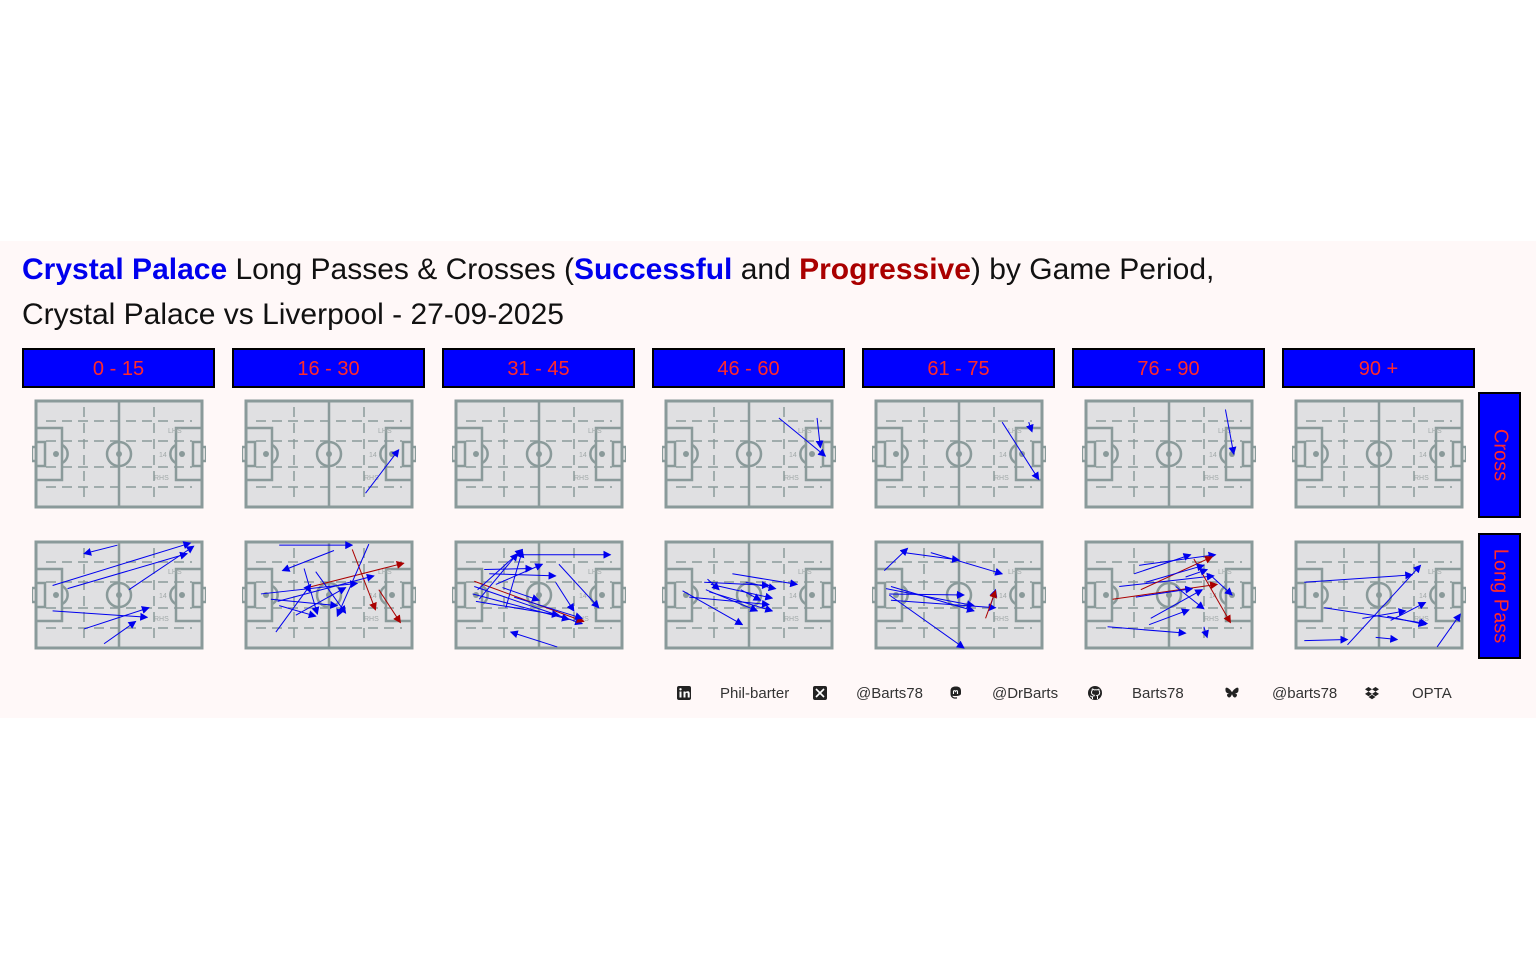 The width and height of the screenshot is (1536, 960). Describe the element at coordinates (400, 269) in the screenshot. I see `title-part-1: Long Passes & Crosses (` at that location.